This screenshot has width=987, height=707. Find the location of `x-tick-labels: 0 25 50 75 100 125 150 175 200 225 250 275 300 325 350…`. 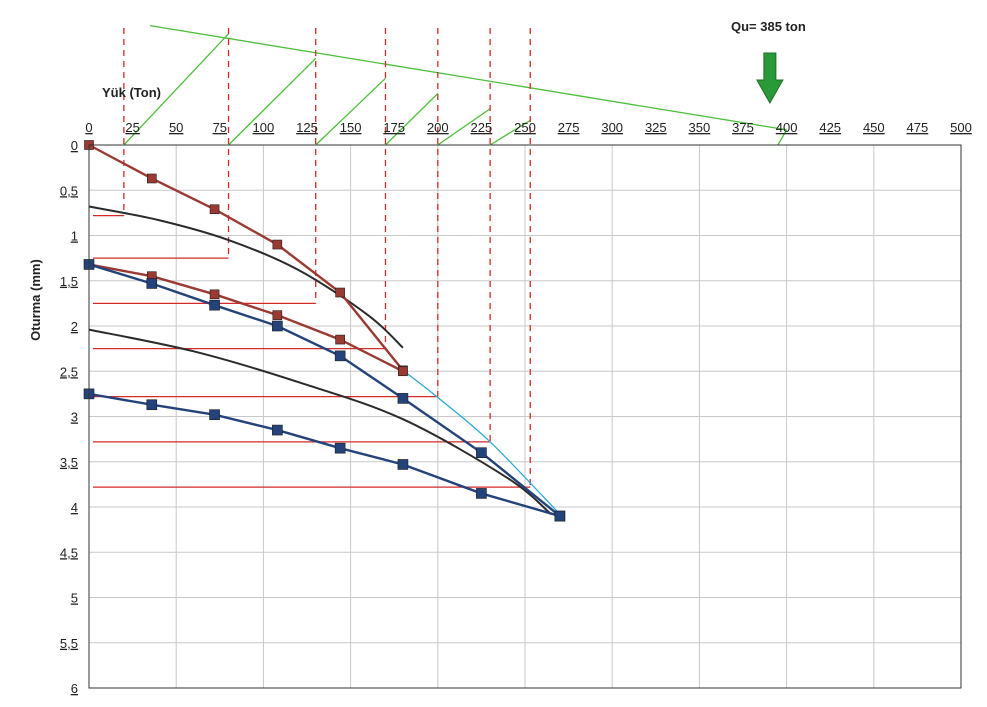

x-tick-labels: 0 25 50 75 100 125 150 175 200 225 250 275 300 325 350… is located at coordinates (528, 127).